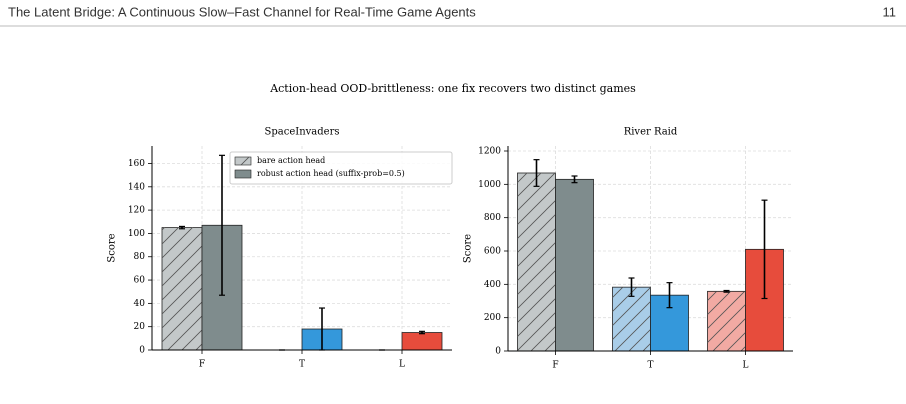 Image resolution: width=906 pixels, height=404 pixels. Describe the element at coordinates (492, 285) in the screenshot. I see `y-tick-label: 400` at that location.